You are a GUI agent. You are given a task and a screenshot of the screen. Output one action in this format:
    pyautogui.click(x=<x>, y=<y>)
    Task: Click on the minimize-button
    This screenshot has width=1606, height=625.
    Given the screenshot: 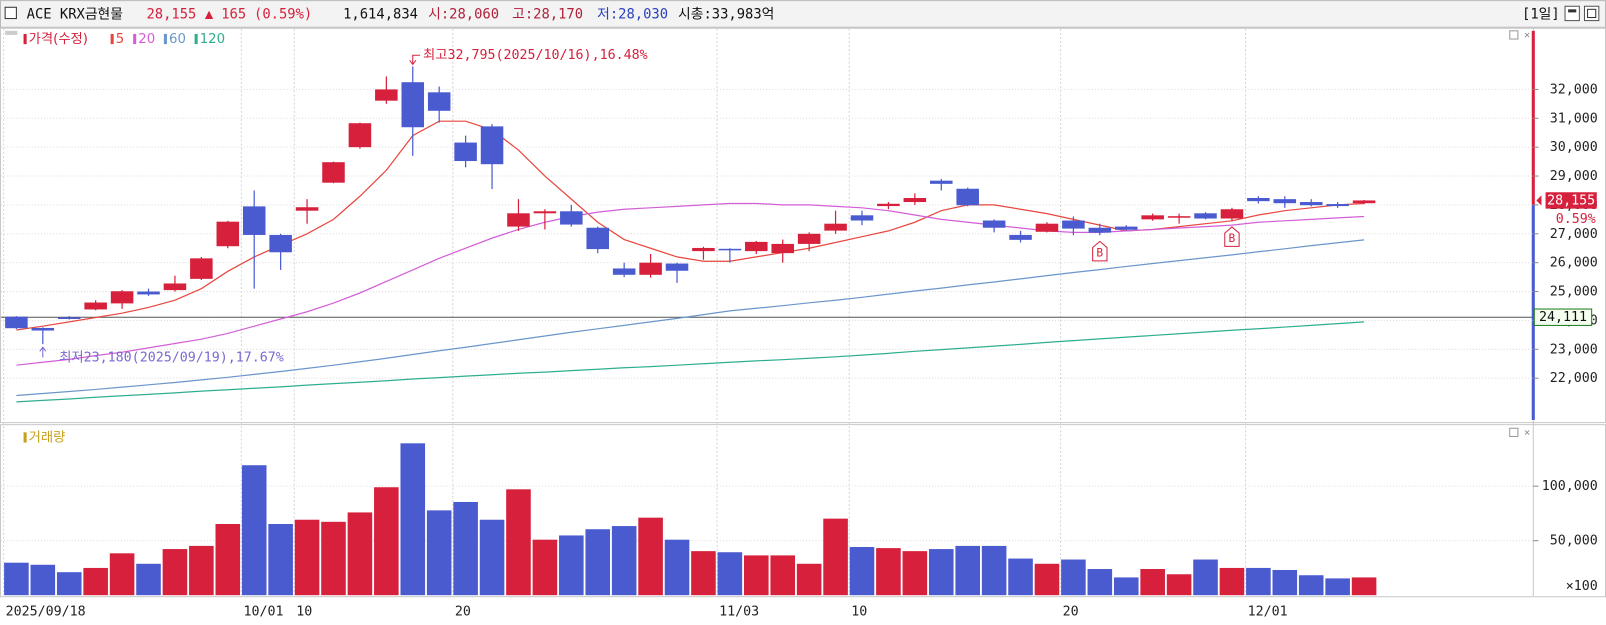 What is the action you would take?
    pyautogui.click(x=1572, y=13)
    